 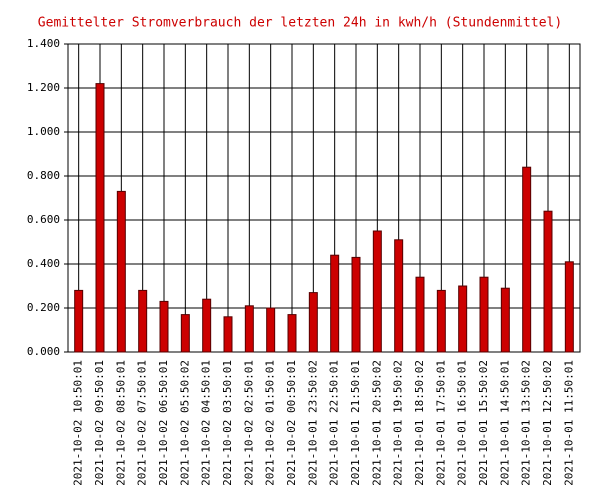 I want to click on x-tick-label: 2021-10-01 18:50:02, so click(x=419, y=423).